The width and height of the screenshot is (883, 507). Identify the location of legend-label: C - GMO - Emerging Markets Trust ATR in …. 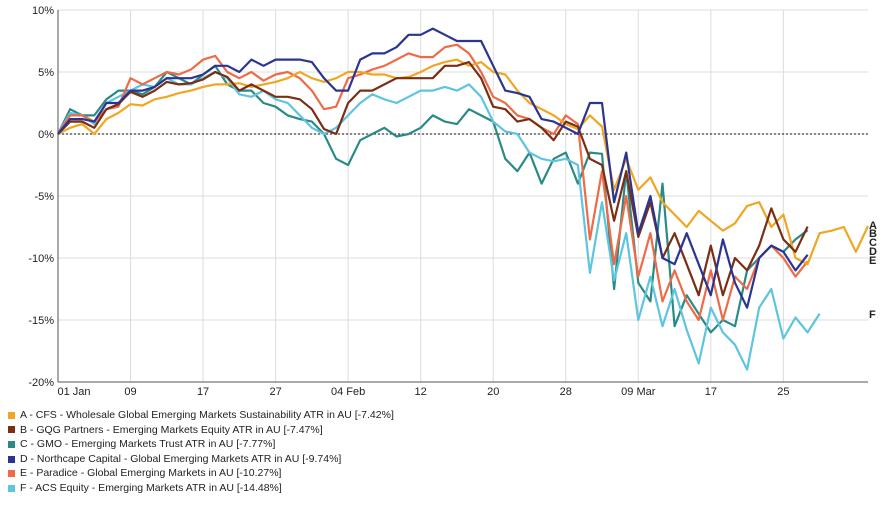
(148, 444).